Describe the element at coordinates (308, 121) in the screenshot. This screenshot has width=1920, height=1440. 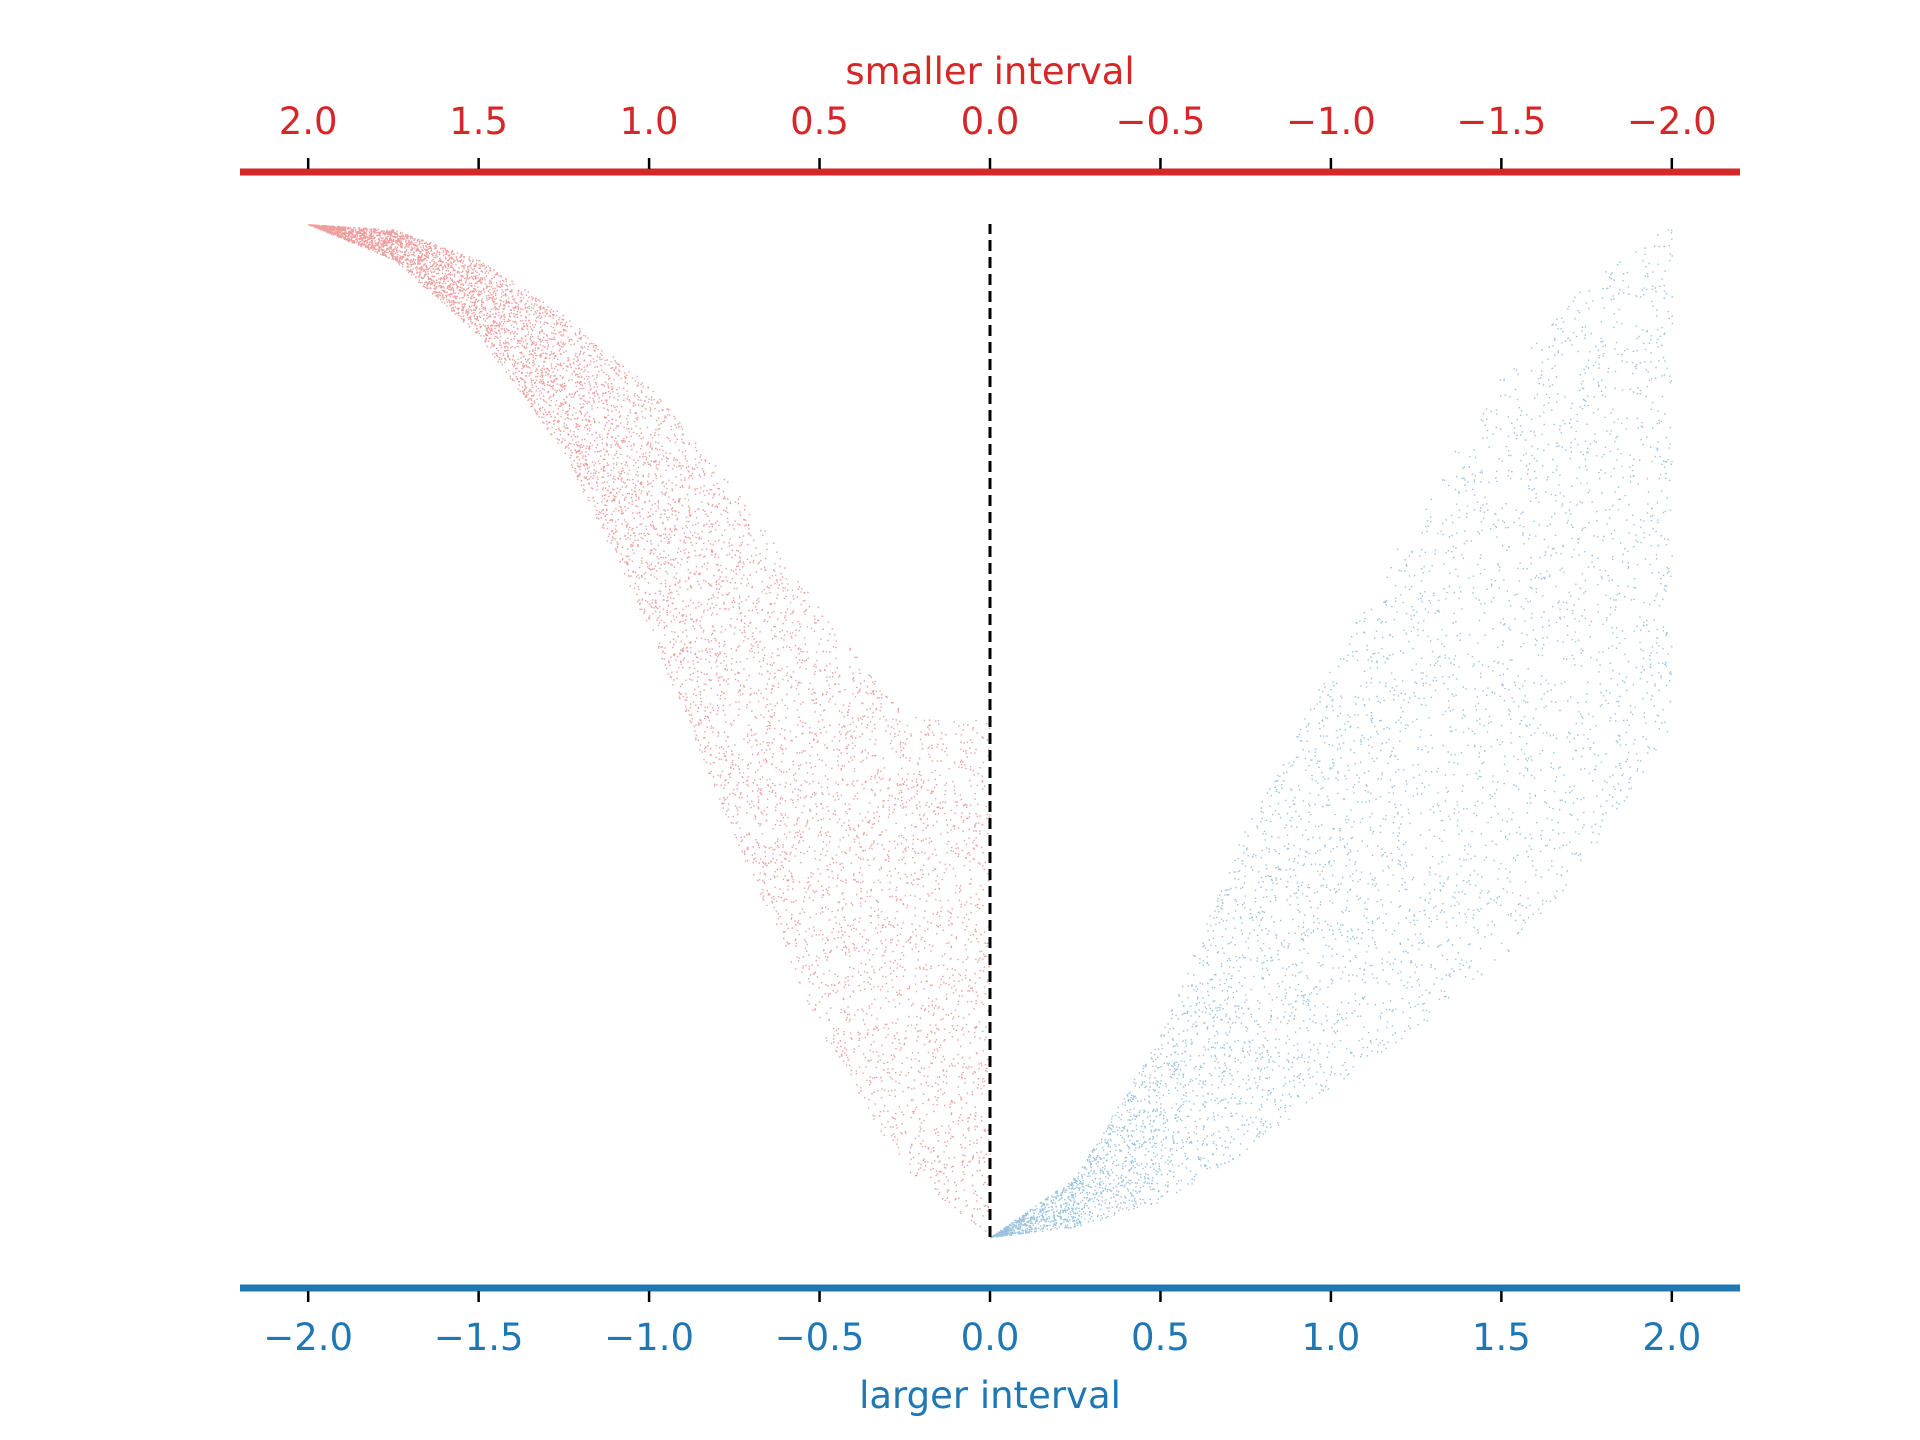
I see `top-tick-label: 2.0` at that location.